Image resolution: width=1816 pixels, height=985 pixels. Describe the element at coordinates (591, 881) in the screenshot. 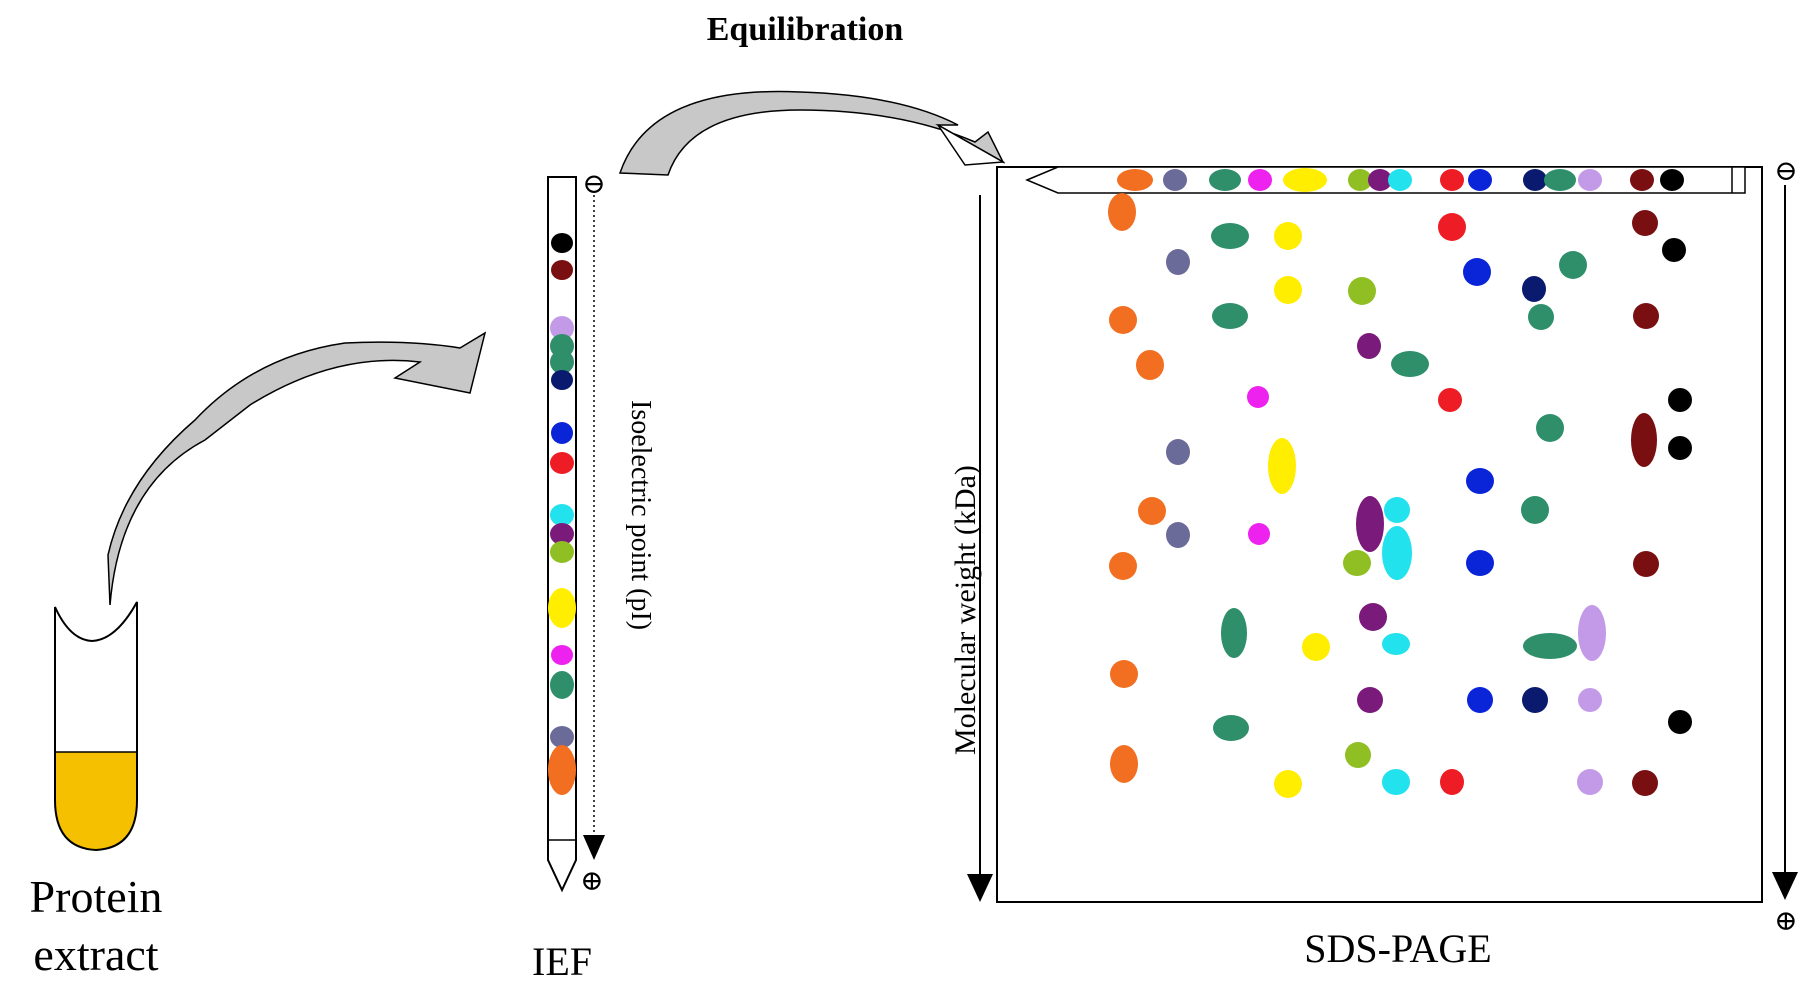

I see `ief-anode-symbol: ⊕` at that location.